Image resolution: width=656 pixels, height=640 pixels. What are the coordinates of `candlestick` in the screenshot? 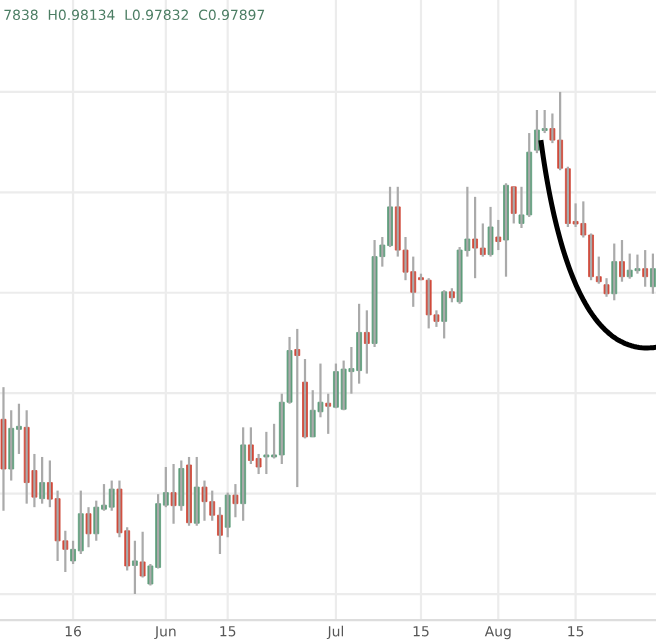 It's located at (266, 453).